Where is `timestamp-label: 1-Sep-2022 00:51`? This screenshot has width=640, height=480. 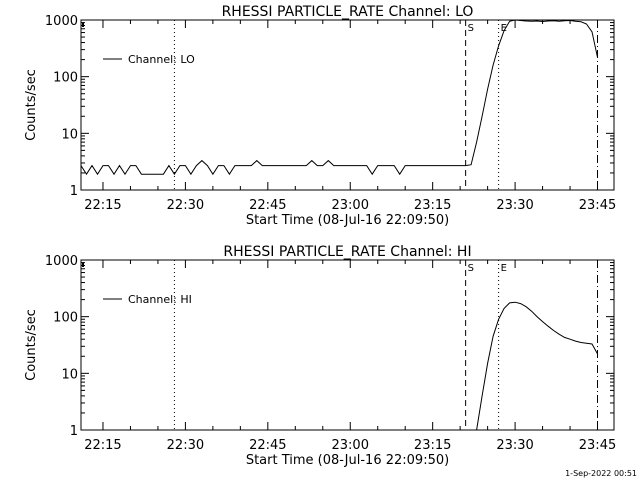 timestamp-label: 1-Sep-2022 00:51 is located at coordinates (601, 473).